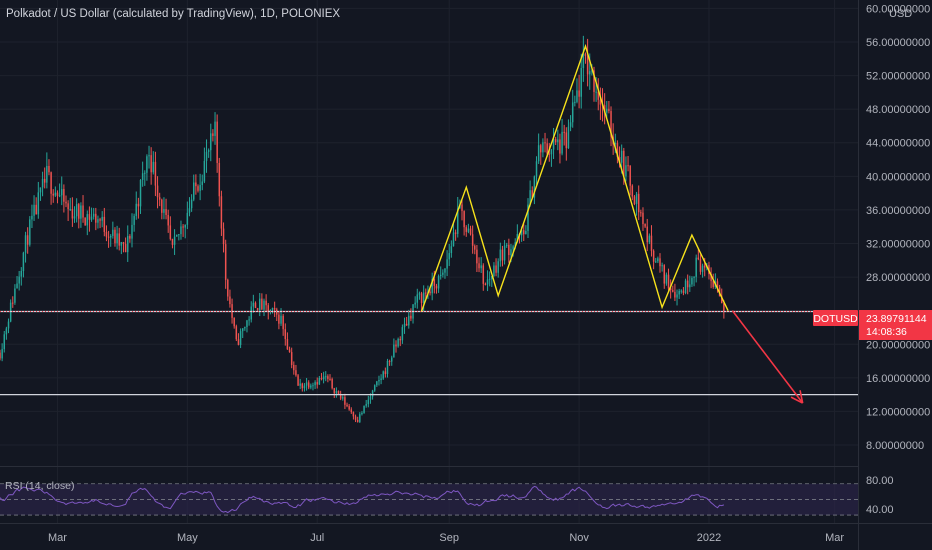  I want to click on symbol-tag: DOTUSD, so click(835, 319).